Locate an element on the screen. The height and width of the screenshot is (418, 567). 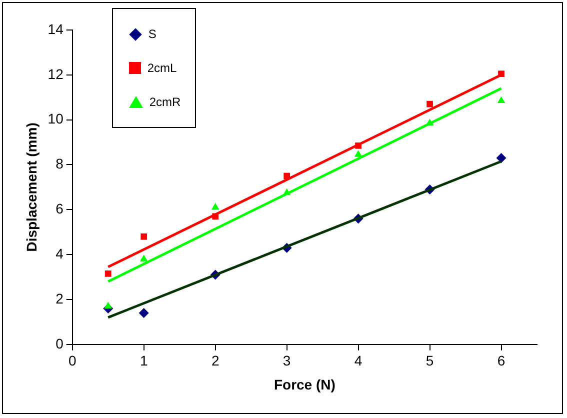
legend-label: S is located at coordinates (152, 34).